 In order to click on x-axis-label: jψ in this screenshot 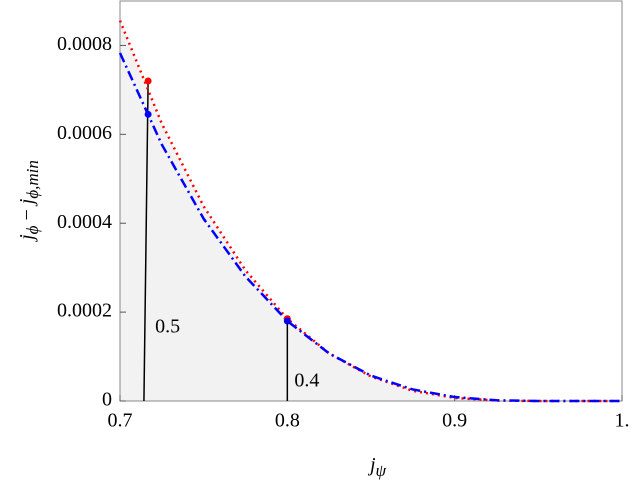, I will do `click(377, 467)`.